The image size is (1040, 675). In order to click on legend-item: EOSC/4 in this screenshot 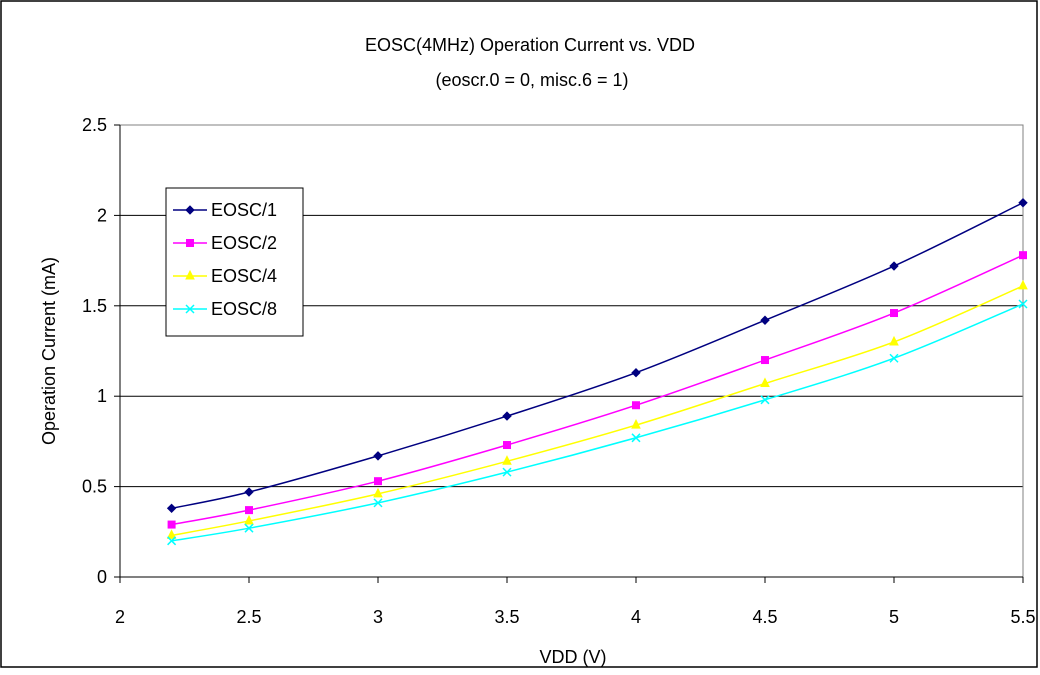, I will do `click(225, 276)`.